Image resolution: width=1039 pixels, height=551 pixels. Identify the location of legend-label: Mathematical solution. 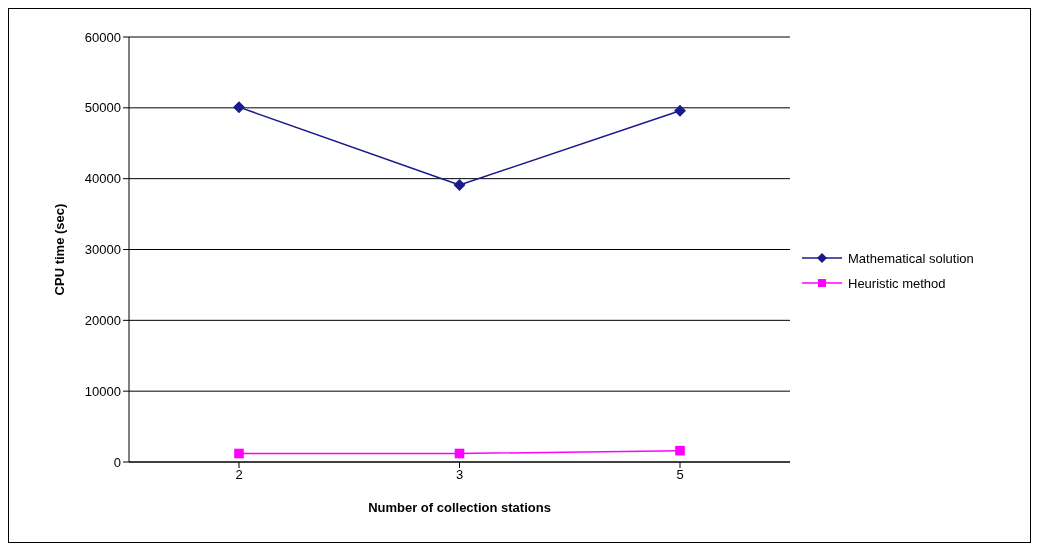
(911, 258).